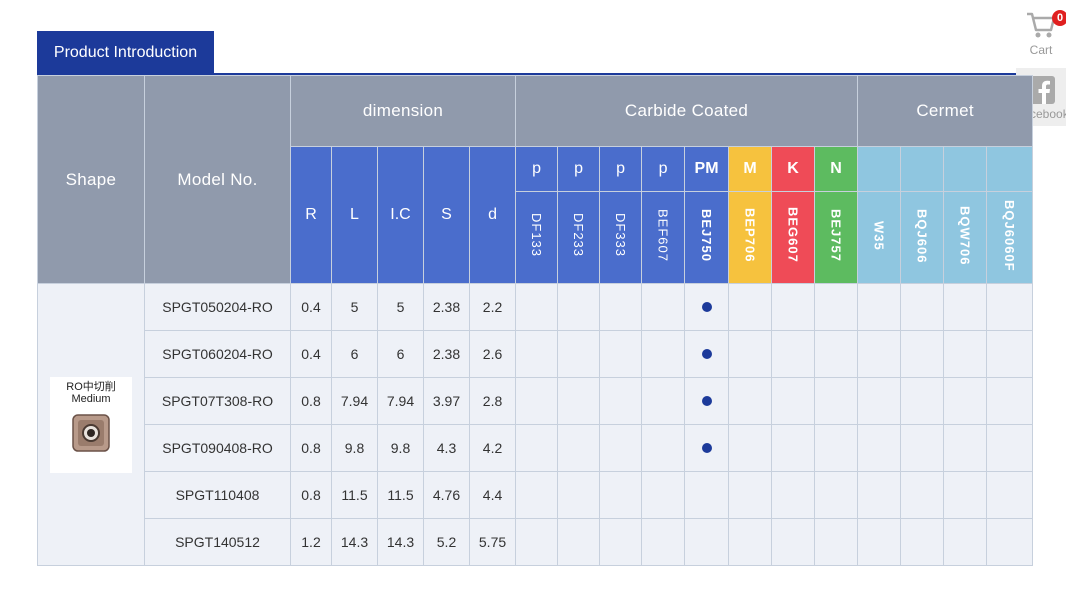  Describe the element at coordinates (91, 386) in the screenshot. I see `shape-caption-line1: RO中切削` at that location.